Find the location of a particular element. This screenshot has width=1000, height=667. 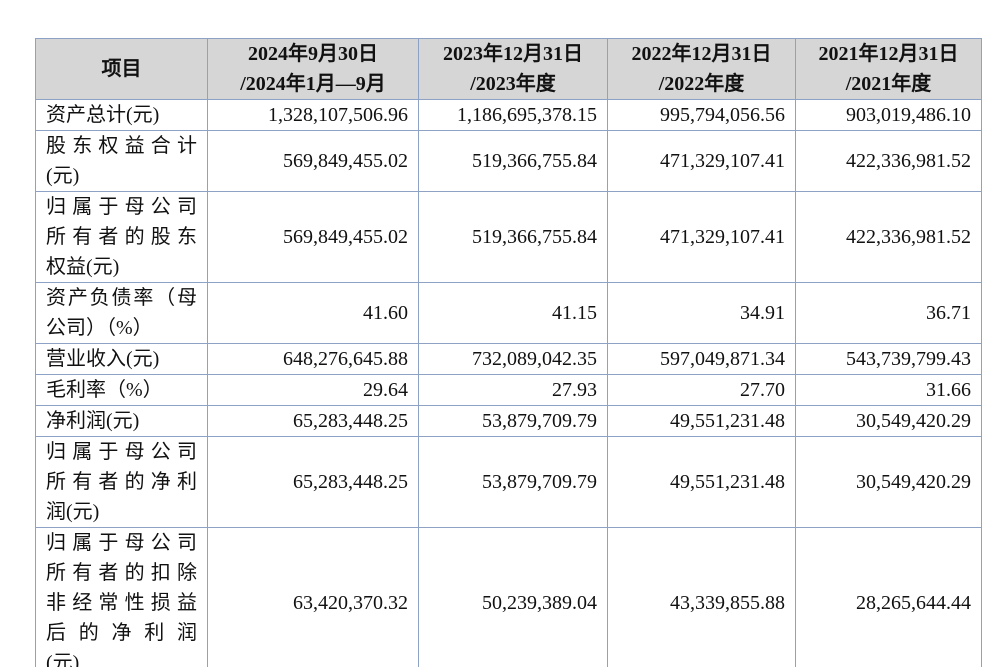

header-text: /2021年度 is located at coordinates (888, 84).